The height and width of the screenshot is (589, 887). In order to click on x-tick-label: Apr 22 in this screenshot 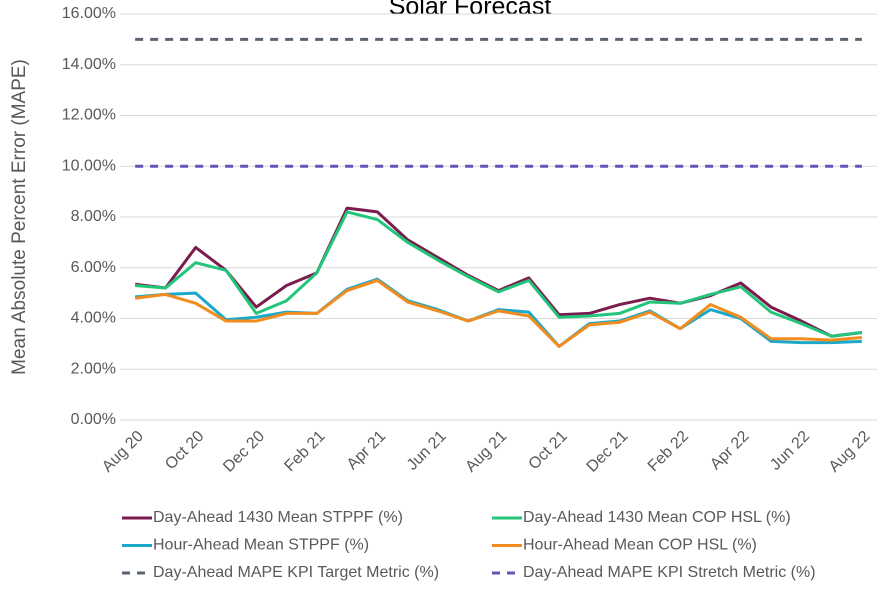, I will do `click(729, 450)`.